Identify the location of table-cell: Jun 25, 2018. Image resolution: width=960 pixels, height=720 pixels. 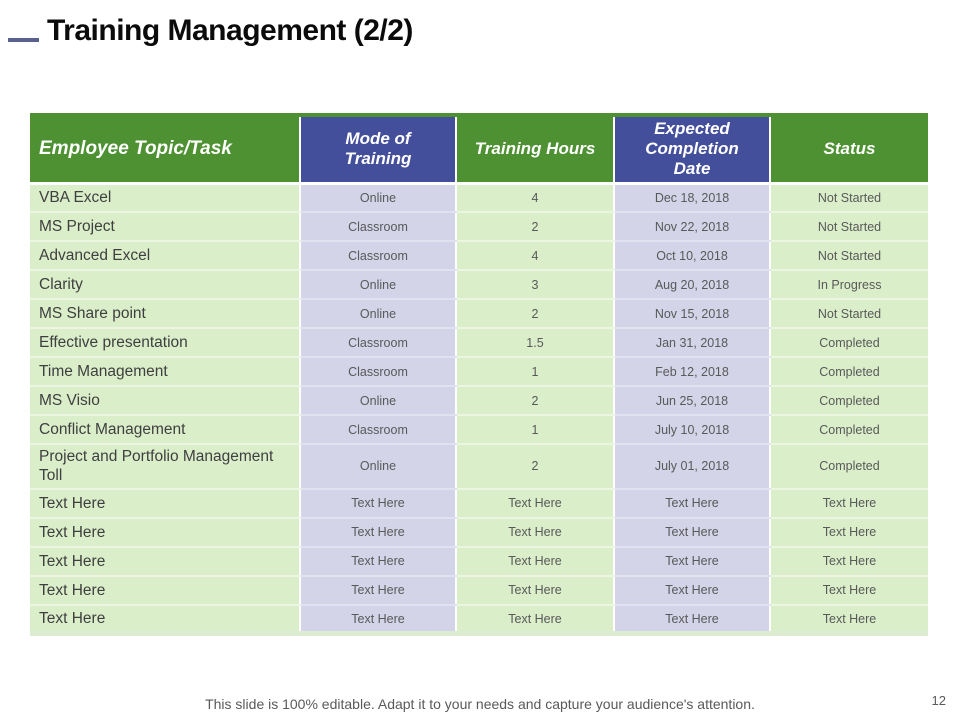
(692, 401).